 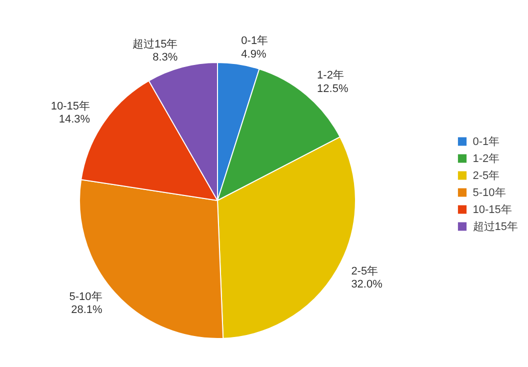 What do you see at coordinates (70, 106) in the screenshot?
I see `slice-label: 10-15年` at bounding box center [70, 106].